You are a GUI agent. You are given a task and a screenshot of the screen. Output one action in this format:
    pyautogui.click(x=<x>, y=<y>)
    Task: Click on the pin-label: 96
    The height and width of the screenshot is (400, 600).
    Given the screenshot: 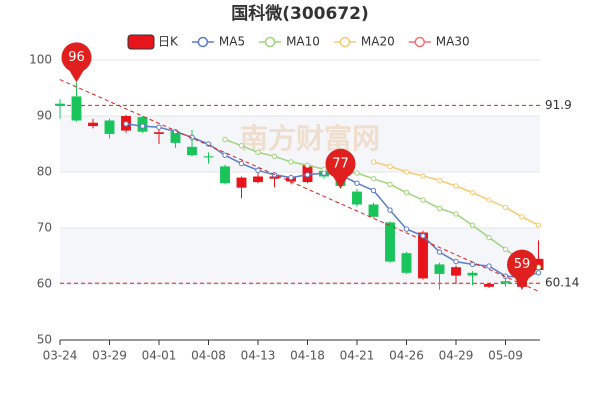 What is the action you would take?
    pyautogui.click(x=76, y=57)
    